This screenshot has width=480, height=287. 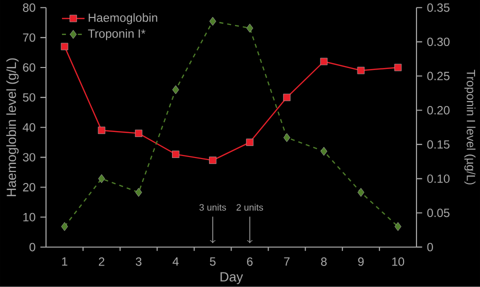 I want to click on y2-tick-label: 0.35, so click(x=438, y=7).